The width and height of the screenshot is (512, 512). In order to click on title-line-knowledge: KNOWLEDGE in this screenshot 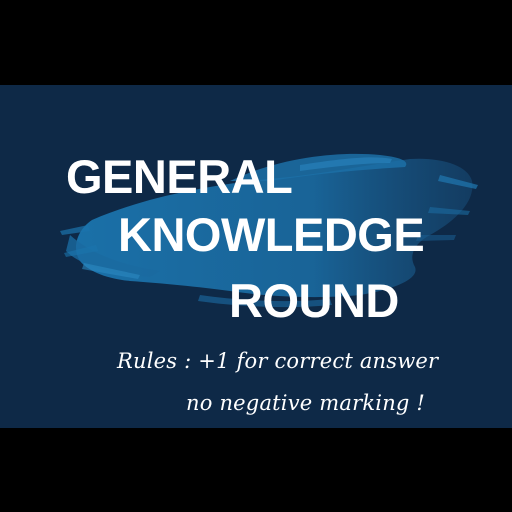, I will do `click(271, 234)`.